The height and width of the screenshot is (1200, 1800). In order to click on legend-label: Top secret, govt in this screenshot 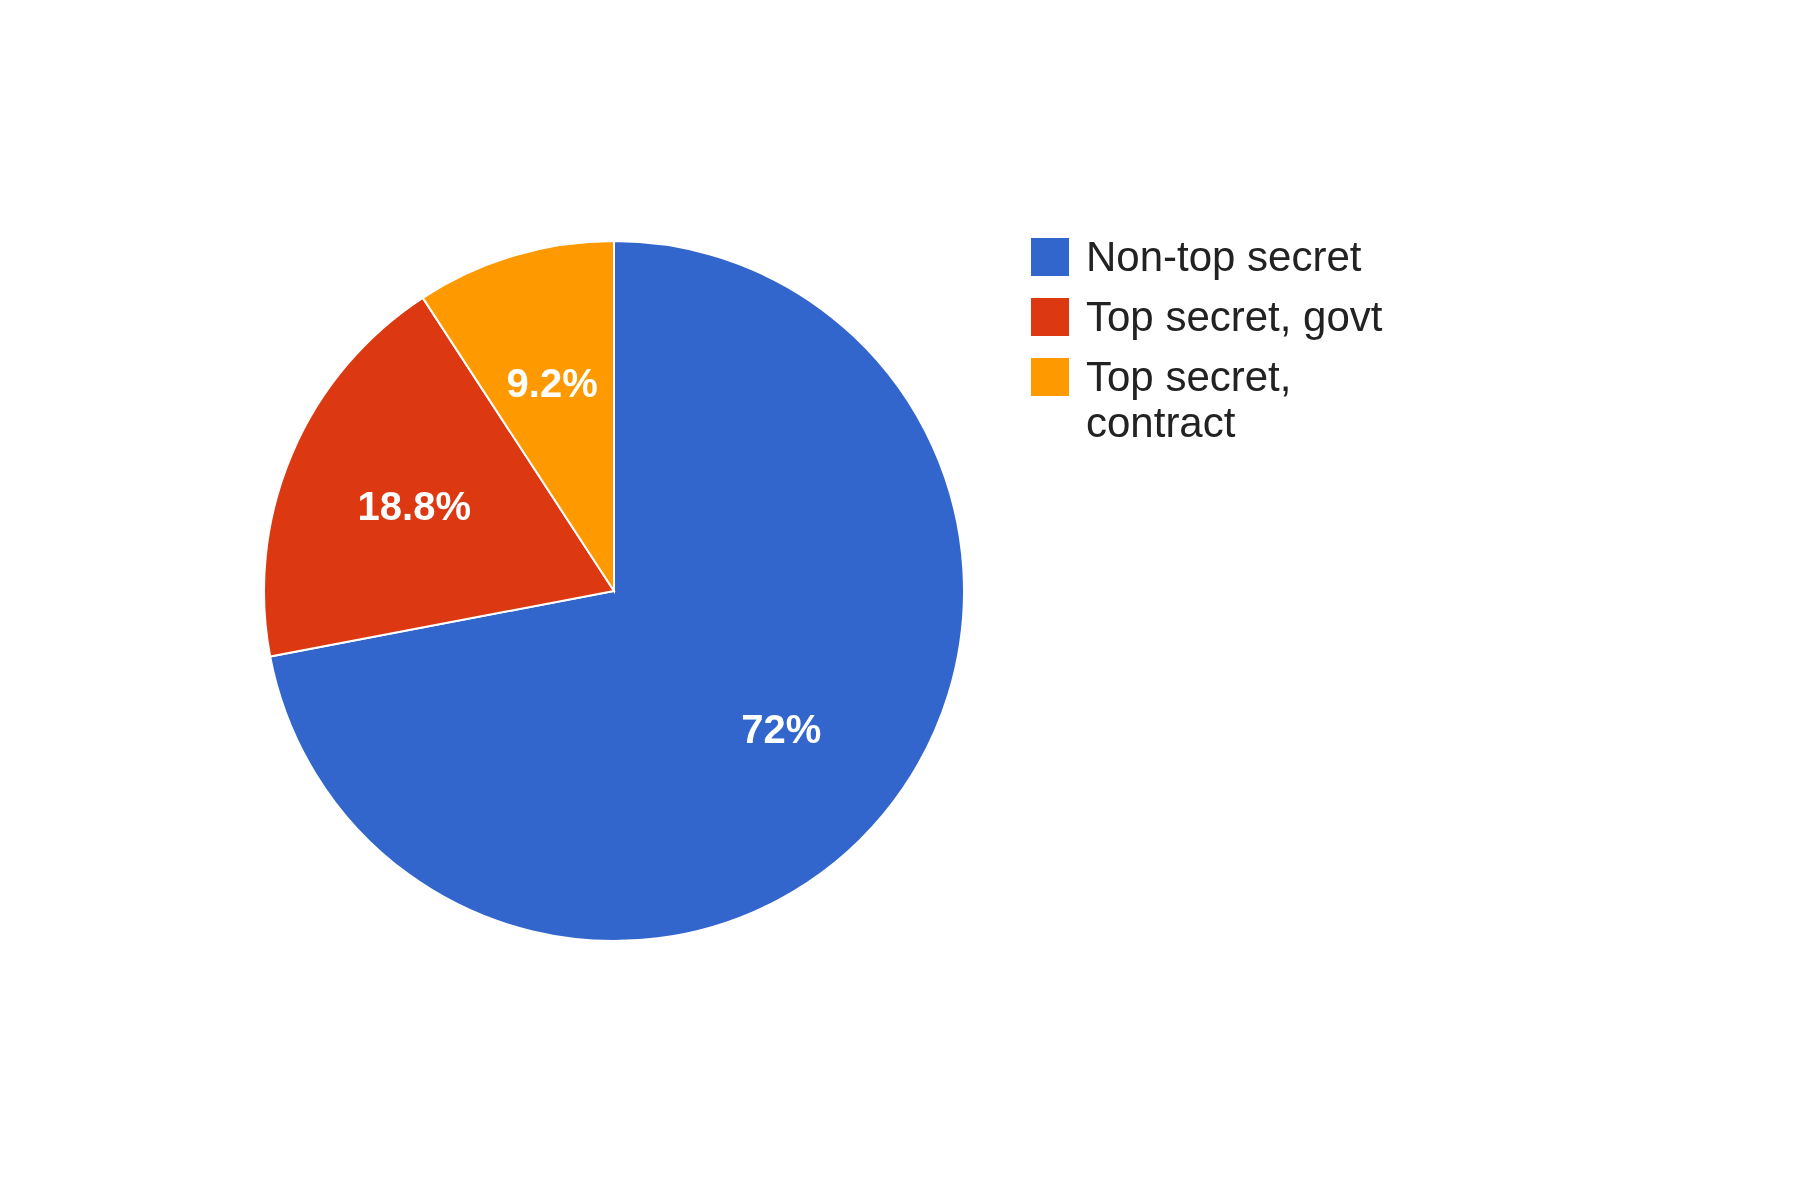, I will do `click(1234, 316)`.